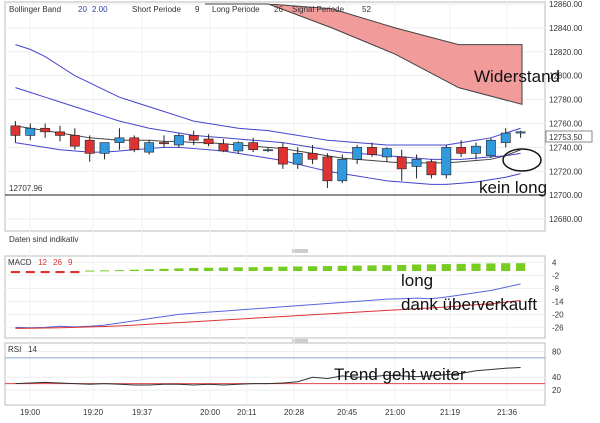 The height and width of the screenshot is (423, 600). Describe the element at coordinates (566, 28) in the screenshot. I see `price-tick-1: 12840.00` at that location.